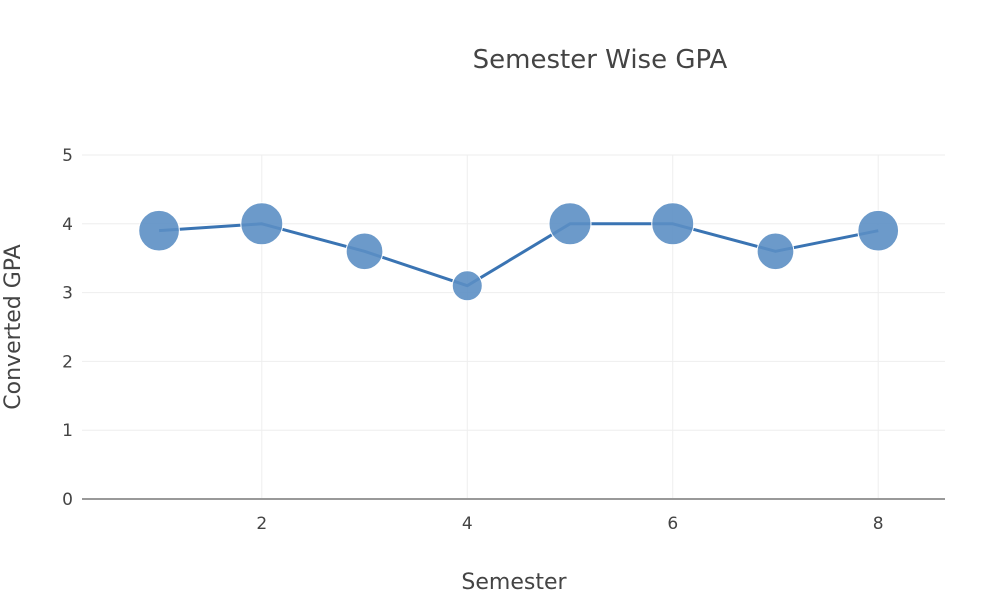 This screenshot has height=610, width=1000. I want to click on y-tick-label: 1, so click(67, 431).